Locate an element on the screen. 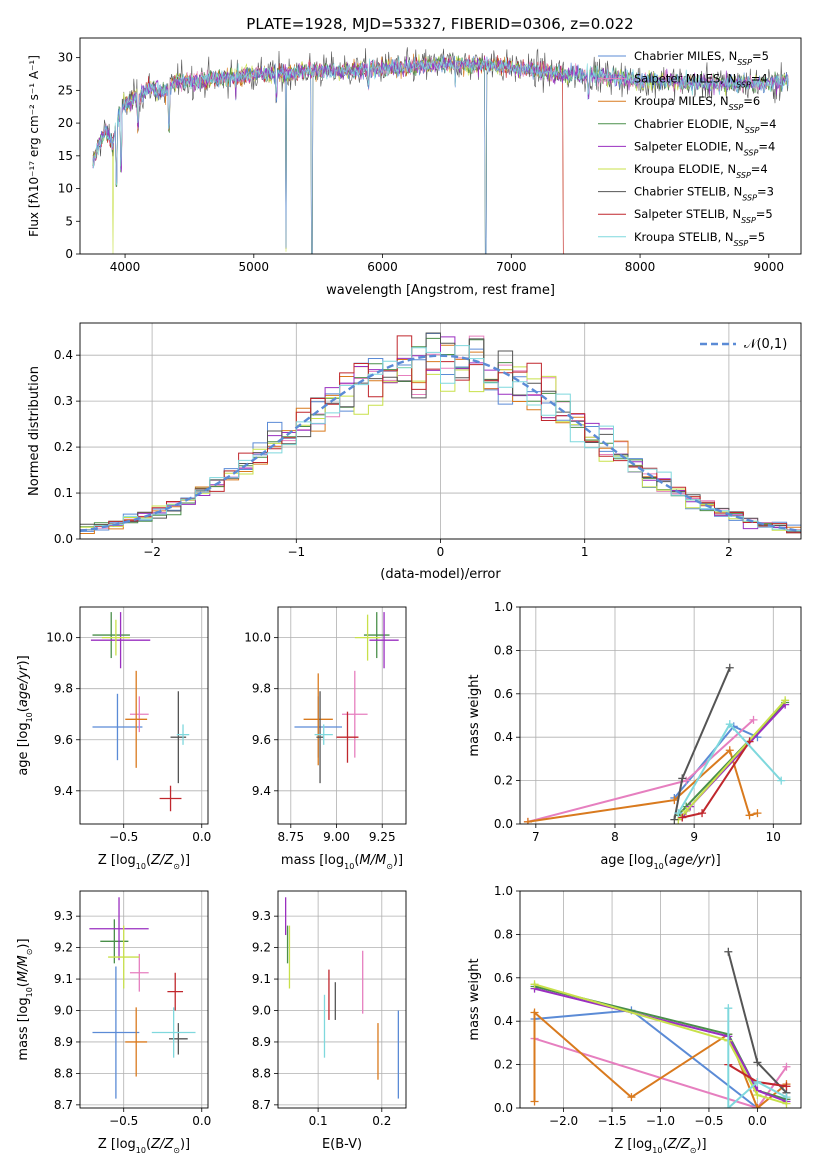  spectrum-line is located at coordinates (440, 121).